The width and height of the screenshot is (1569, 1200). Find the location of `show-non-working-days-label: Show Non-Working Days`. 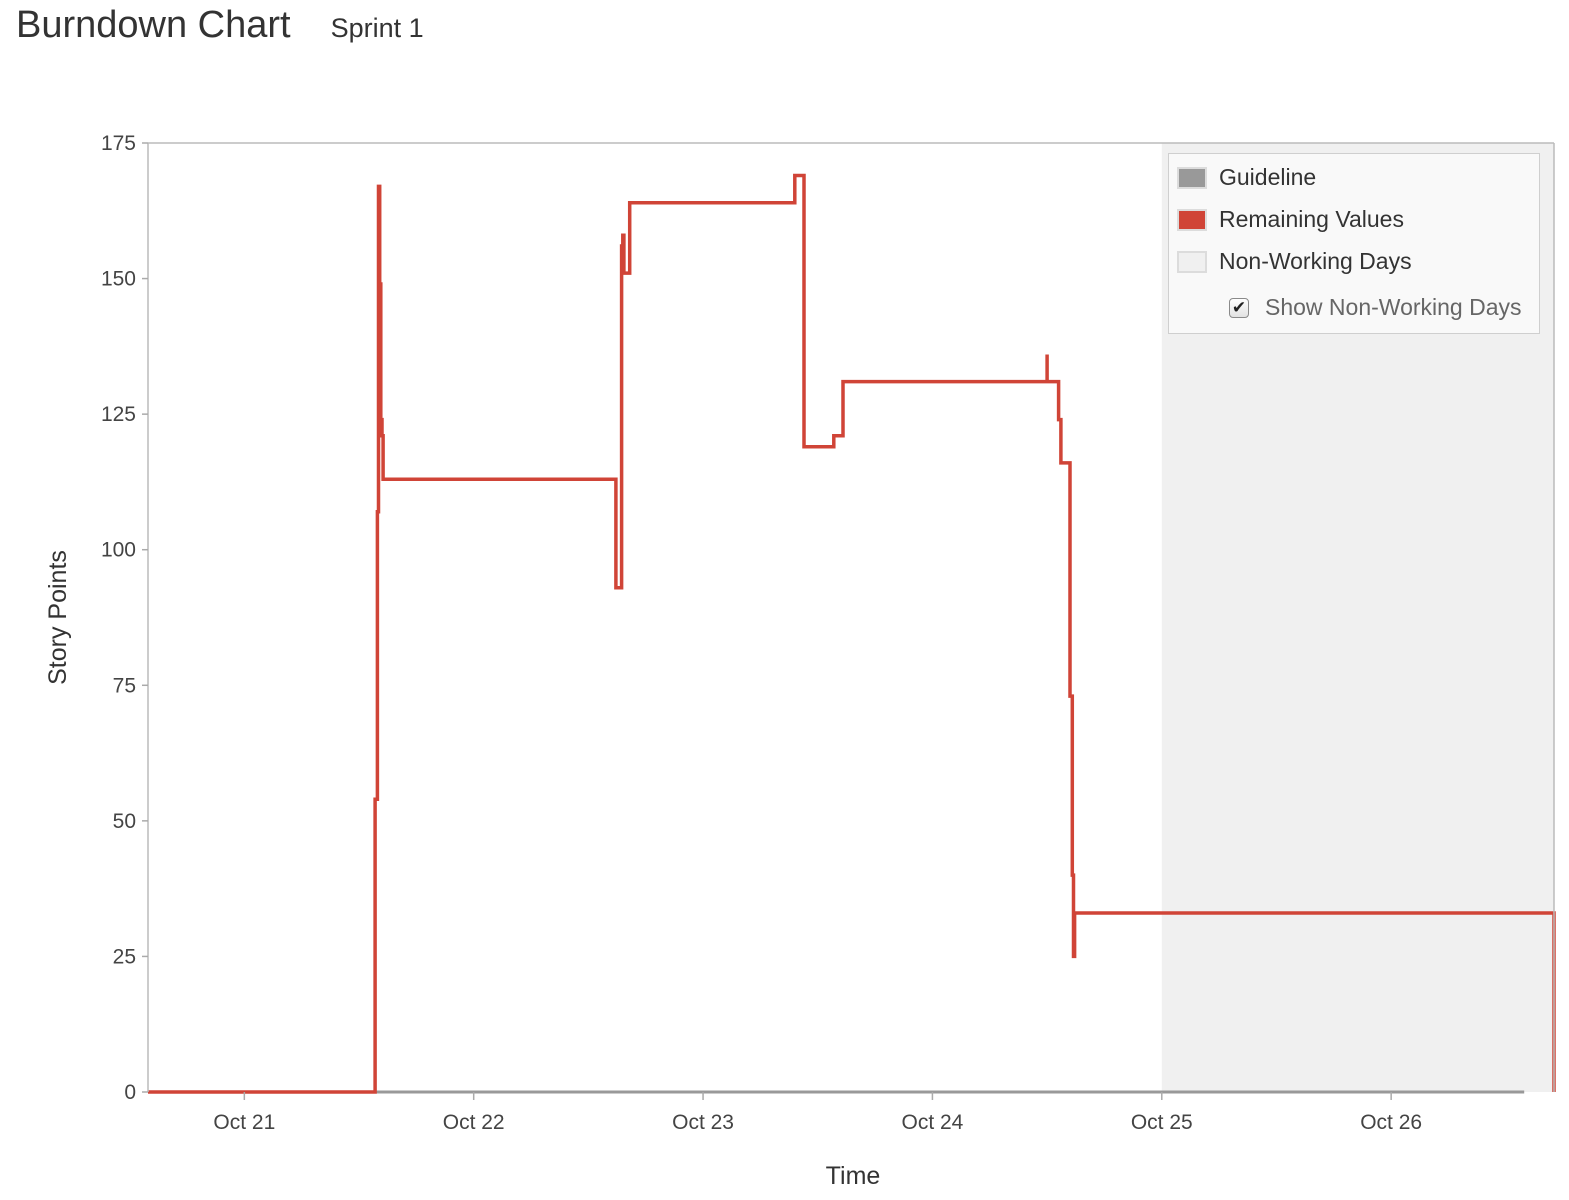

show-non-working-days-label: Show Non-Working Days is located at coordinates (1393, 307).